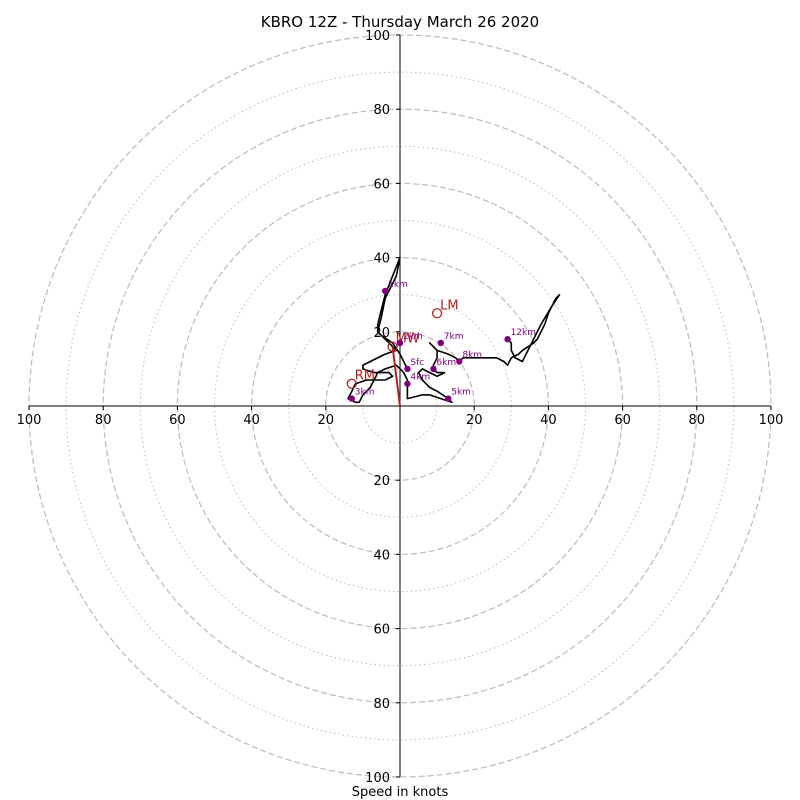 Image resolution: width=800 pixels, height=800 pixels. Describe the element at coordinates (365, 393) in the screenshot. I see `height-label: 3km` at that location.